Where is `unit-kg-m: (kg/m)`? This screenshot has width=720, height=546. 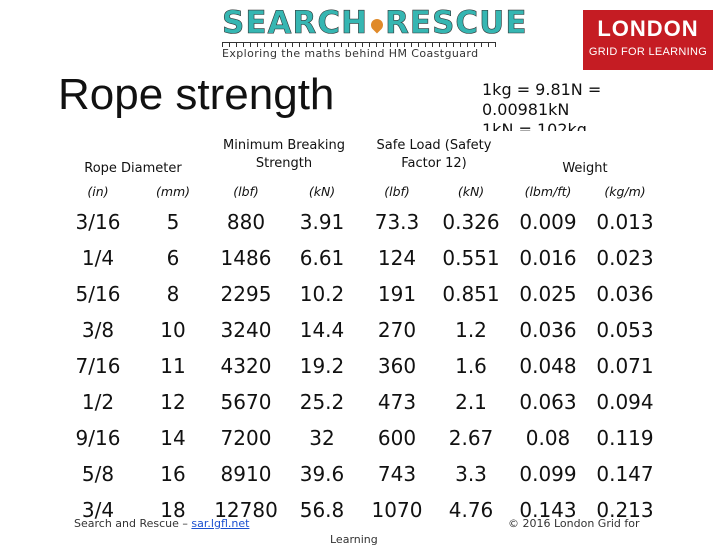
unit-kg-m: (kg/m) is located at coordinates (625, 191).